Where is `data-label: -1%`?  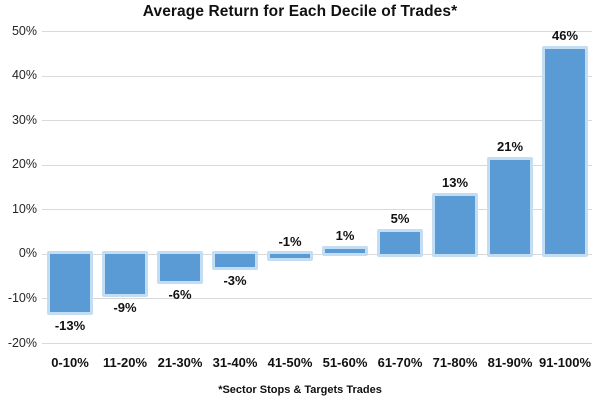 data-label: -1% is located at coordinates (290, 241).